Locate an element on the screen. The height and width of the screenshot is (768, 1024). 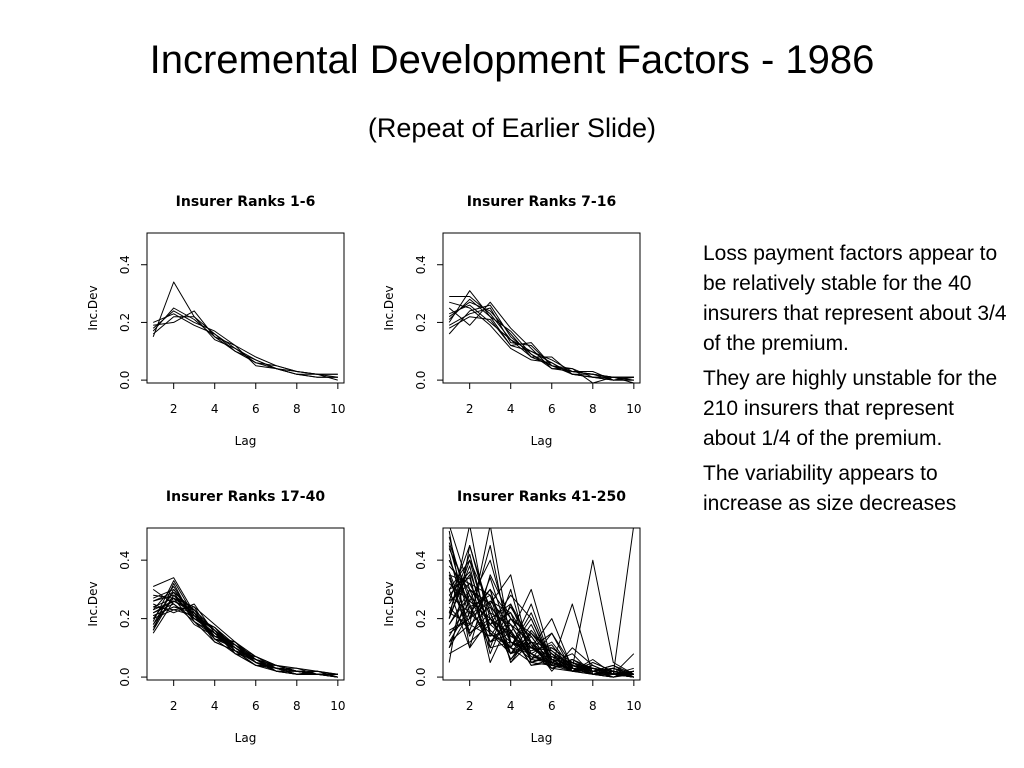
chart-title: Insurer Ranks 7-16 is located at coordinates (541, 202).